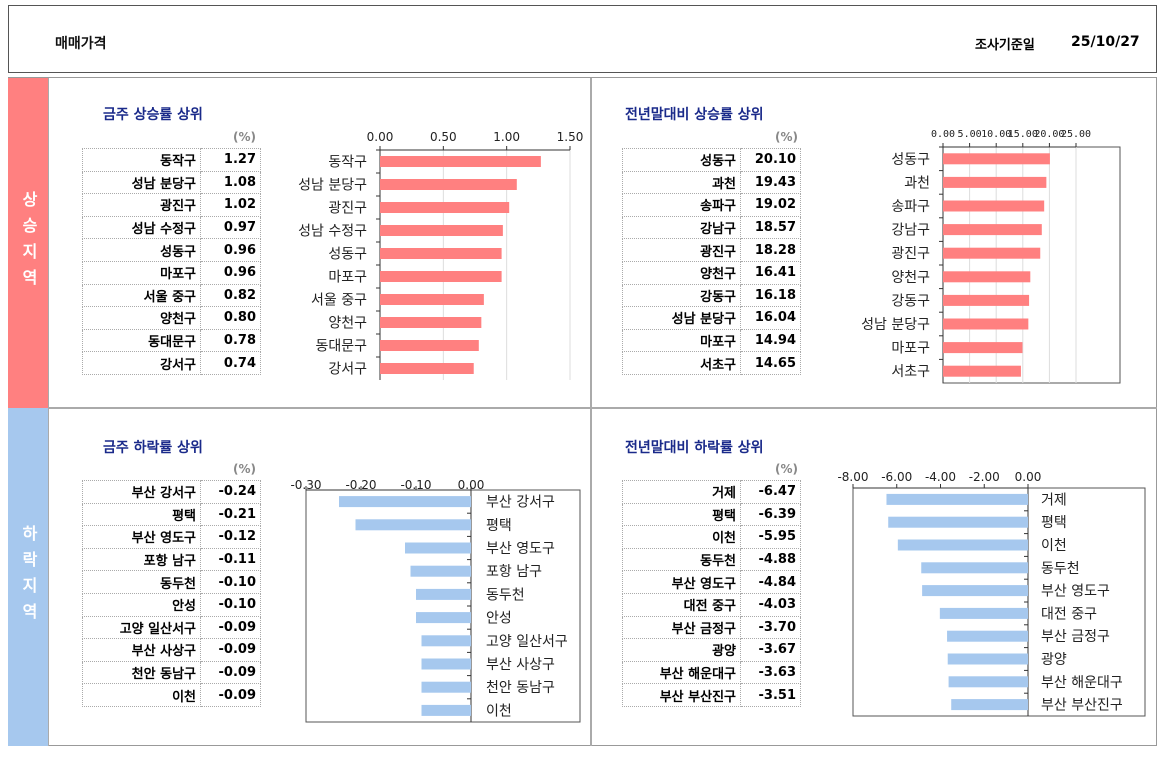 The width and height of the screenshot is (1172, 759). Describe the element at coordinates (770, 227) in the screenshot. I see `rate-value: 18.57` at that location.